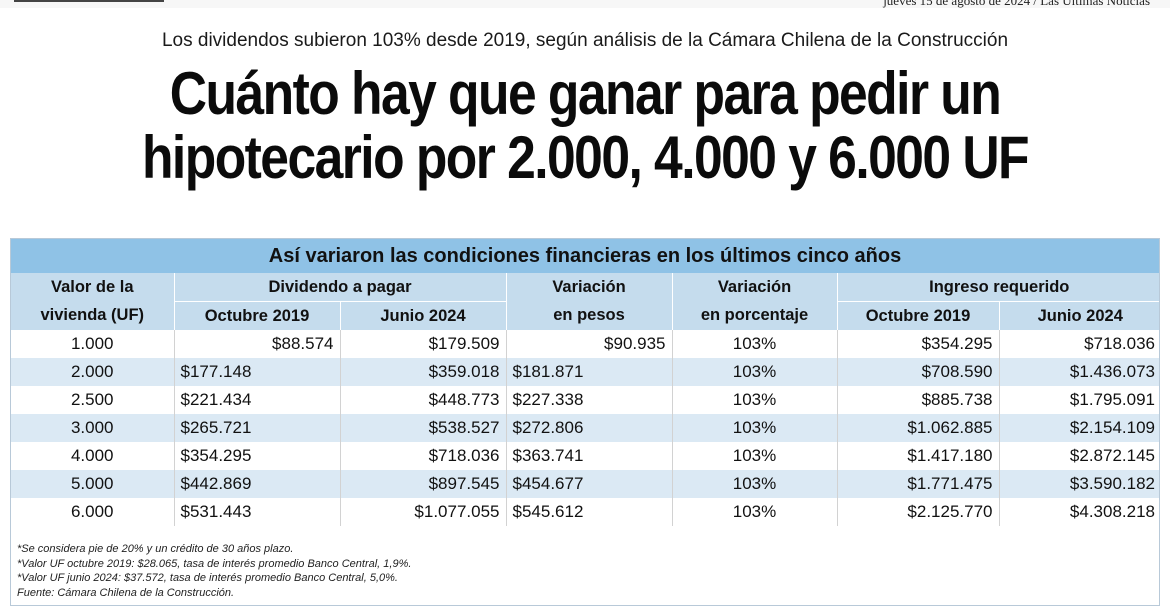  I want to click on header-var-pct-line1: Variación, so click(755, 287).